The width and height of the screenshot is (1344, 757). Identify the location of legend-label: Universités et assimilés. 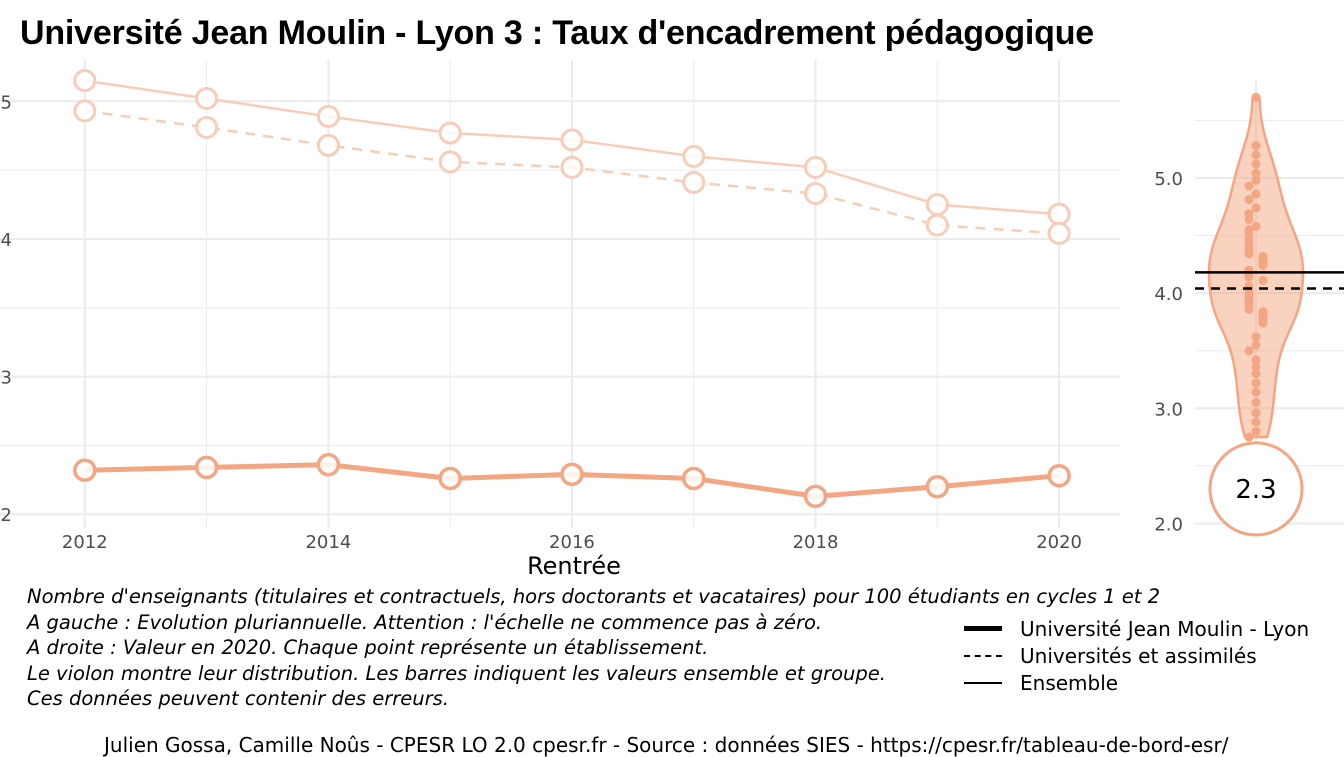
(1138, 655).